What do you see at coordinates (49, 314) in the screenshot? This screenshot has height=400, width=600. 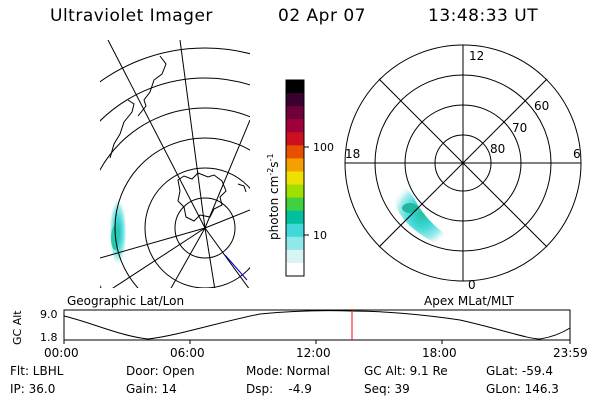 I see `ytick-top: 9.0` at bounding box center [49, 314].